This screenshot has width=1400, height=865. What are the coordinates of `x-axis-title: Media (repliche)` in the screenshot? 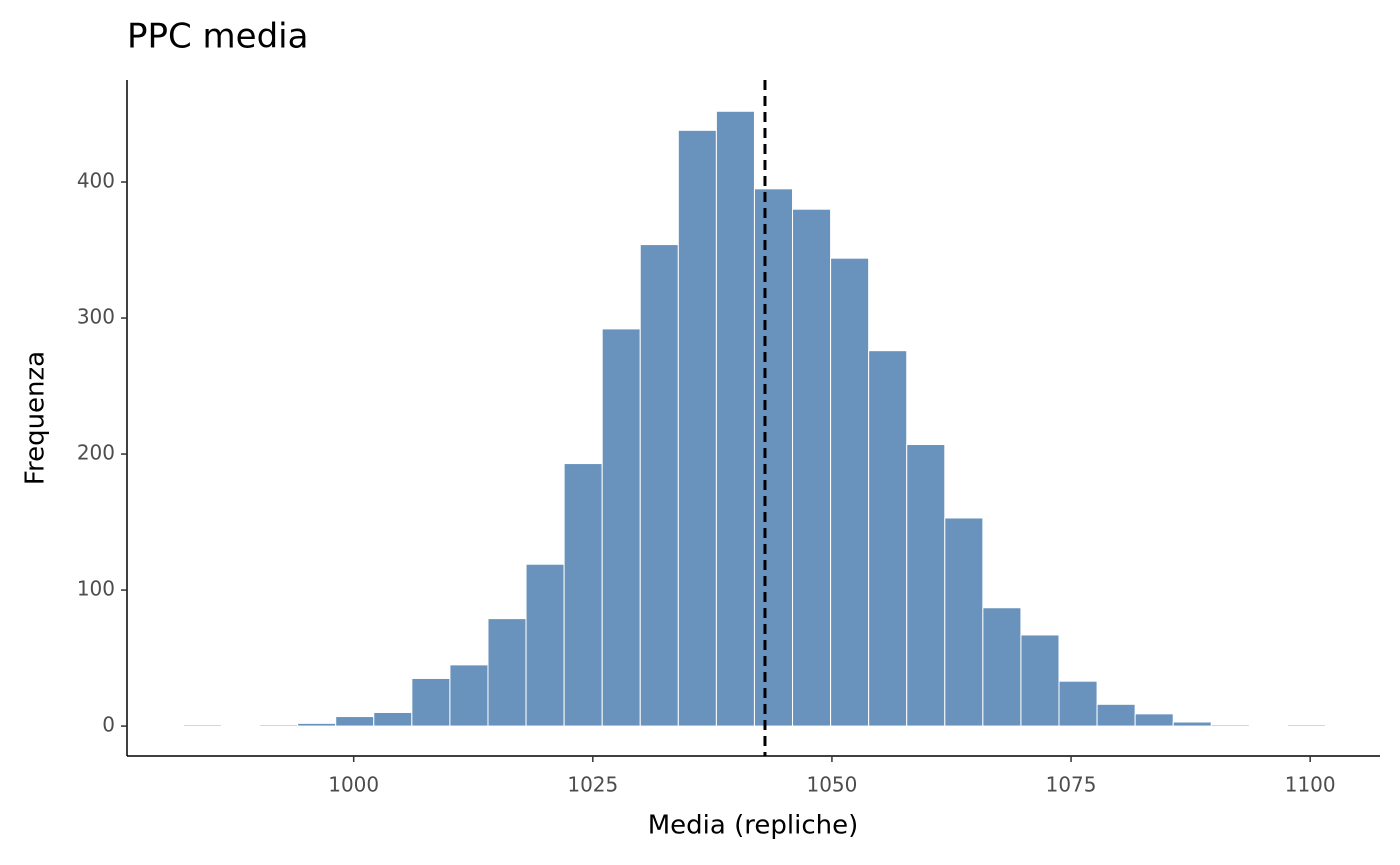 It's located at (753, 826).